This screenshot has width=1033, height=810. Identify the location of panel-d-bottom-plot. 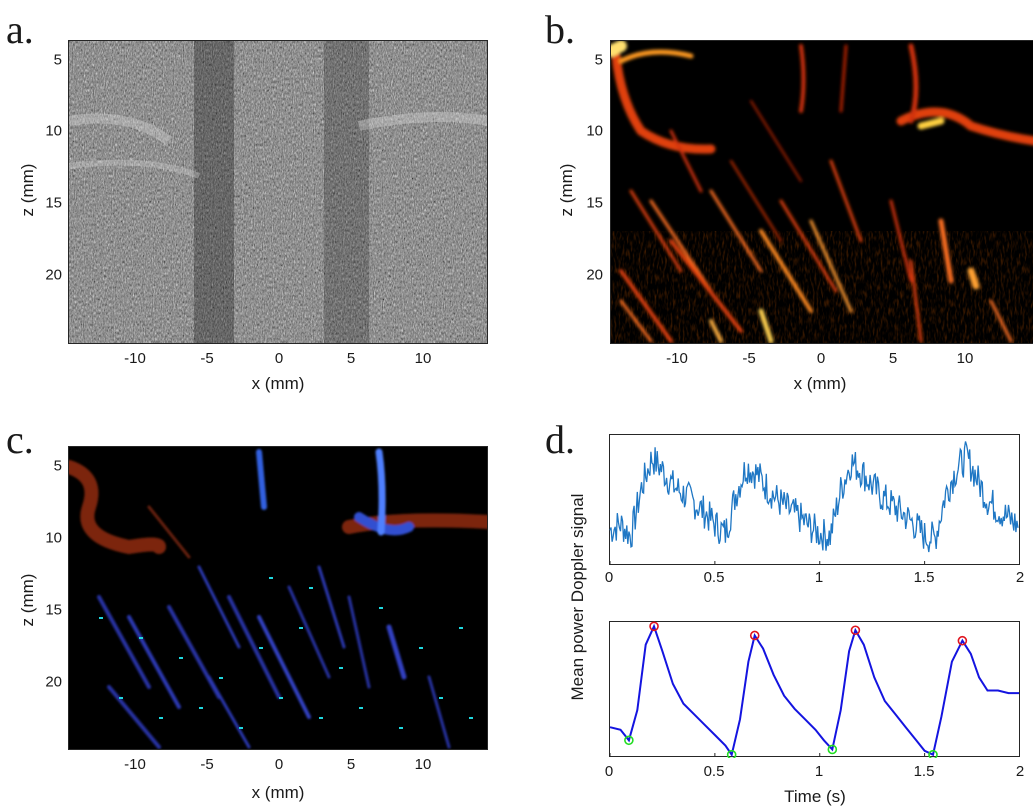
(814, 689).